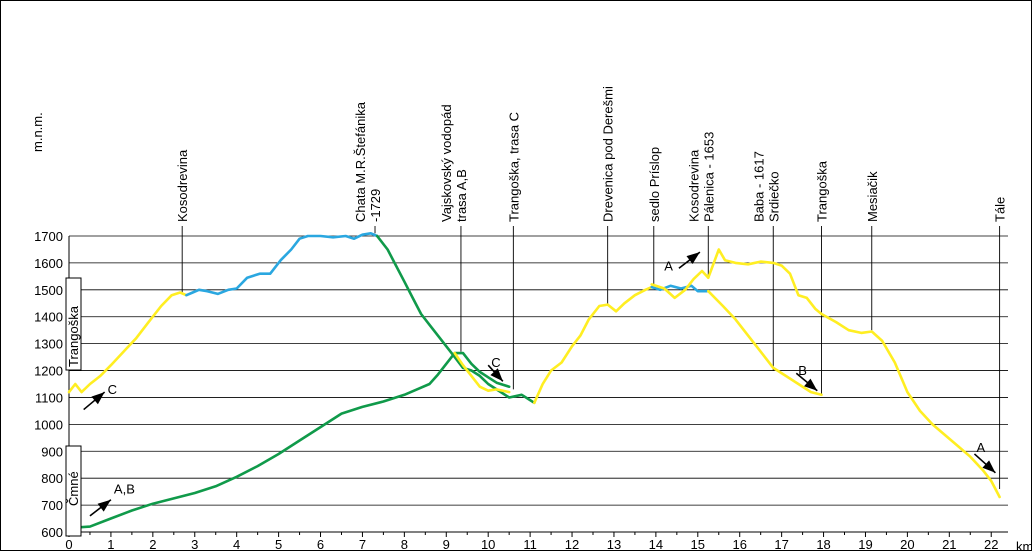 This screenshot has height=551, width=1032. What do you see at coordinates (68, 544) in the screenshot?
I see `x-tick-label: 0` at bounding box center [68, 544].